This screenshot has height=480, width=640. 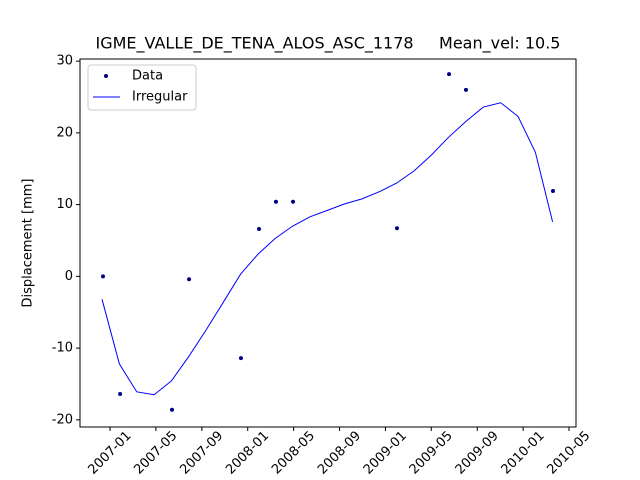 What do you see at coordinates (62, 348) in the screenshot?
I see `y-tick-label: -10` at bounding box center [62, 348].